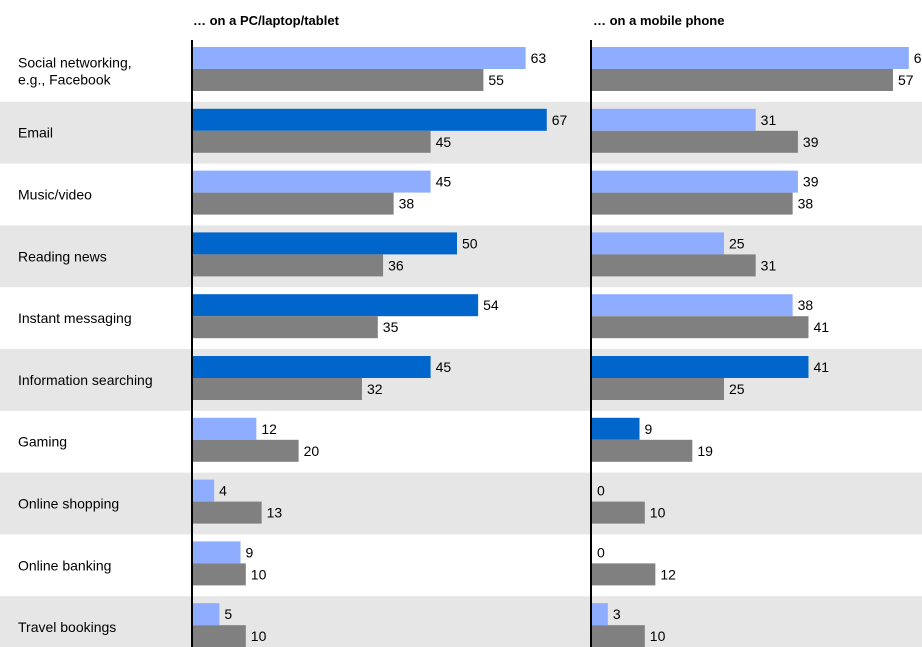  Describe the element at coordinates (617, 614) in the screenshot. I see `data-label: 3` at that location.